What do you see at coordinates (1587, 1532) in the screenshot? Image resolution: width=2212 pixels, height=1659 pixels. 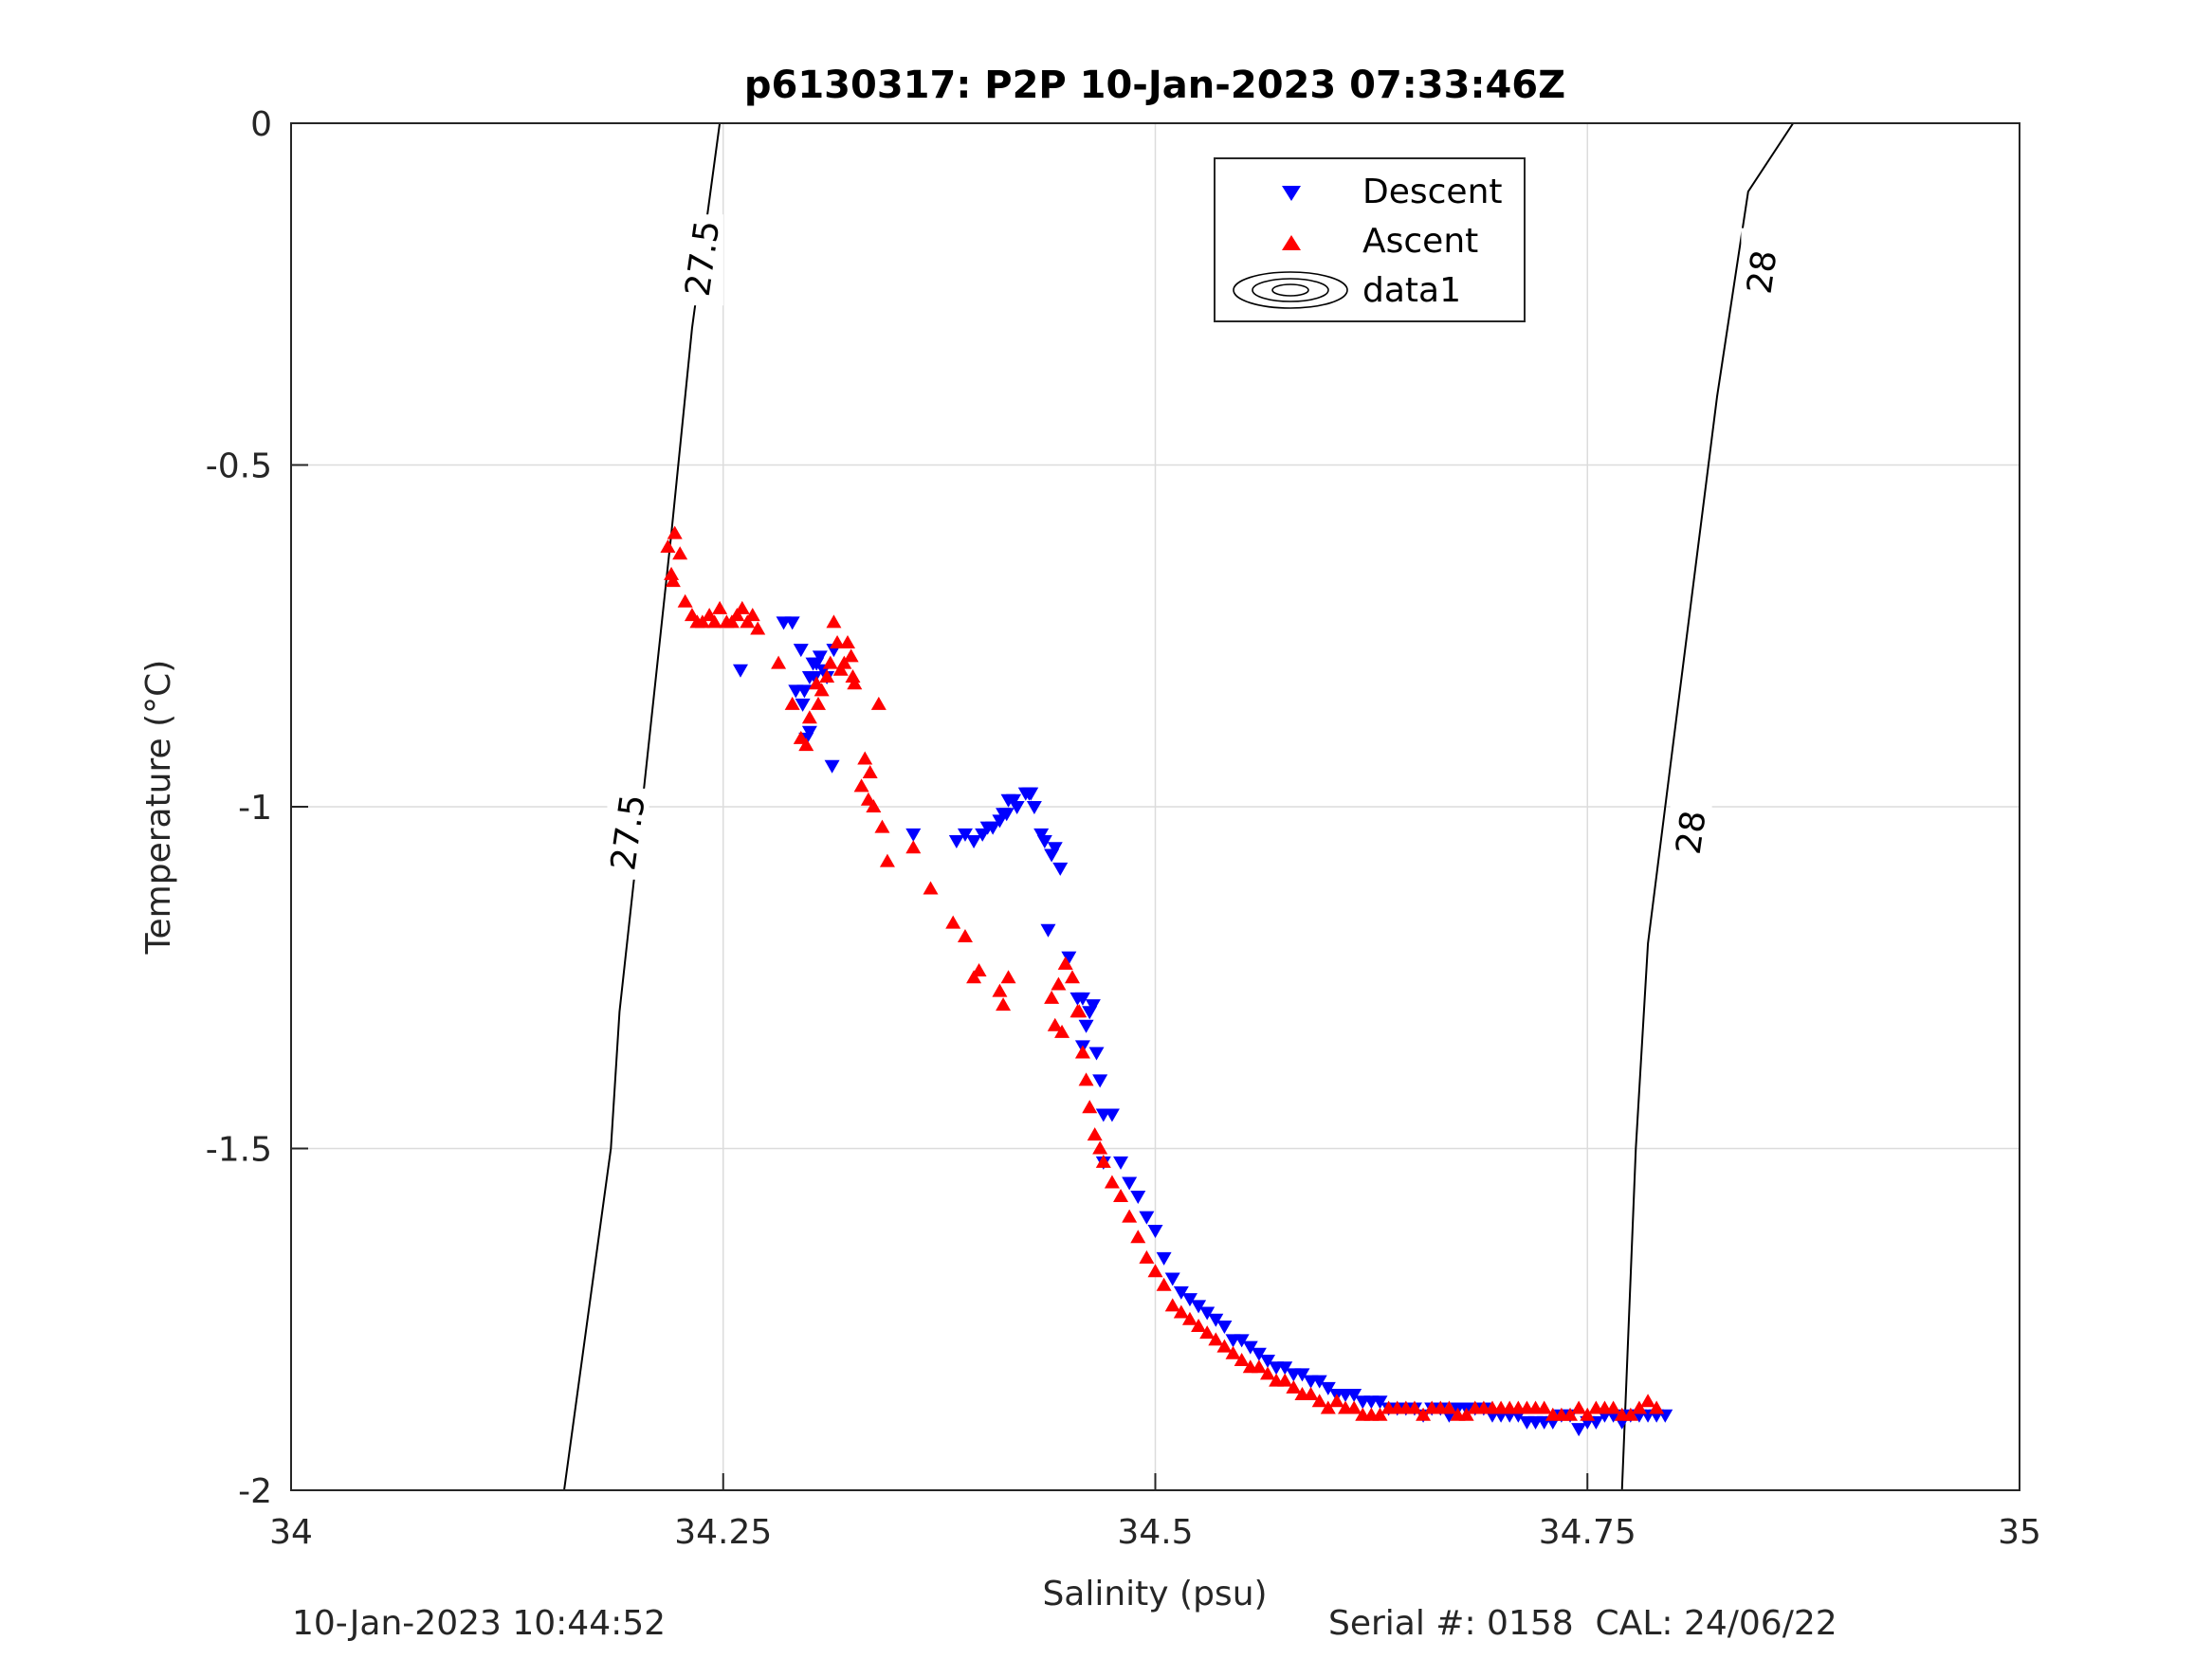 I see `x-tick-label: 34.75` at bounding box center [1587, 1532].